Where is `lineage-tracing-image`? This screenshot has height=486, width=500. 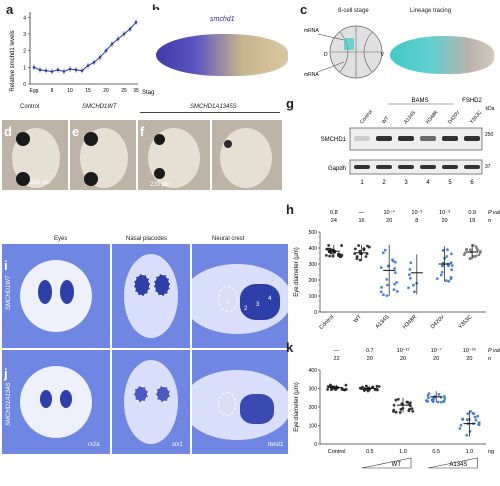 lineage-tracing-image is located at coordinates (441, 52).